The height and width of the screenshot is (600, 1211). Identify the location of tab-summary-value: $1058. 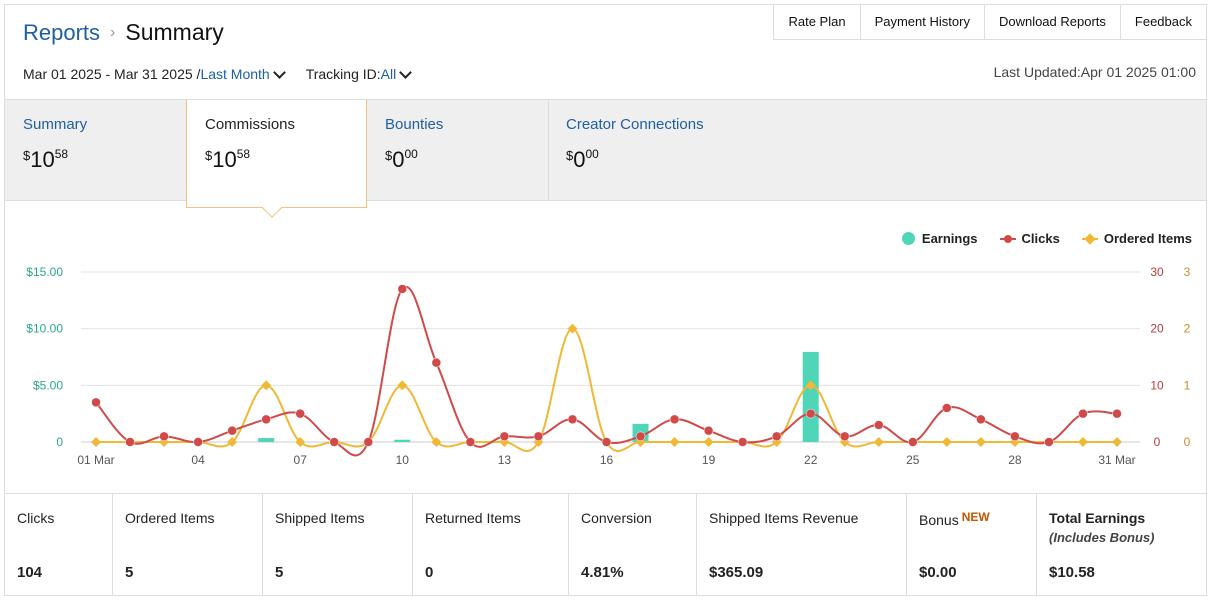
(46, 159).